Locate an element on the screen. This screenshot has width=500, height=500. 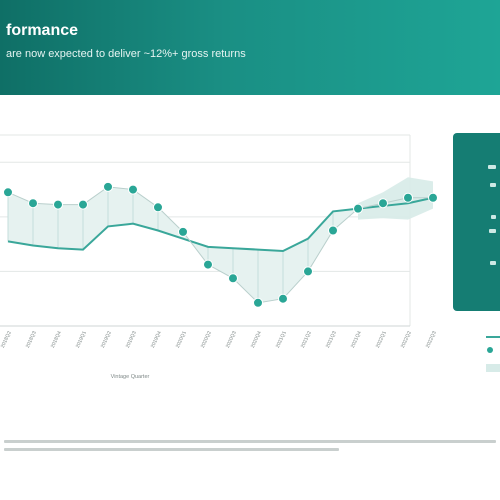
x-tick-label: 2022Q2 is located at coordinates (406, 339).